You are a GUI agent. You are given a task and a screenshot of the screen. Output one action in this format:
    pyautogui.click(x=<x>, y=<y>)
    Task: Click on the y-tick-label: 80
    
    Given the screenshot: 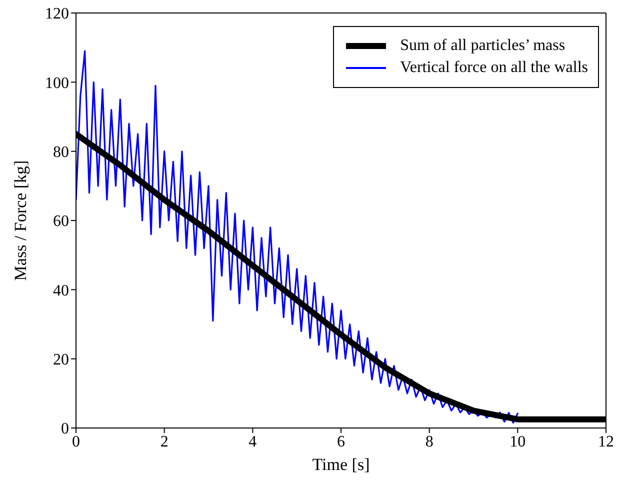 What is the action you would take?
    pyautogui.click(x=61, y=153)
    